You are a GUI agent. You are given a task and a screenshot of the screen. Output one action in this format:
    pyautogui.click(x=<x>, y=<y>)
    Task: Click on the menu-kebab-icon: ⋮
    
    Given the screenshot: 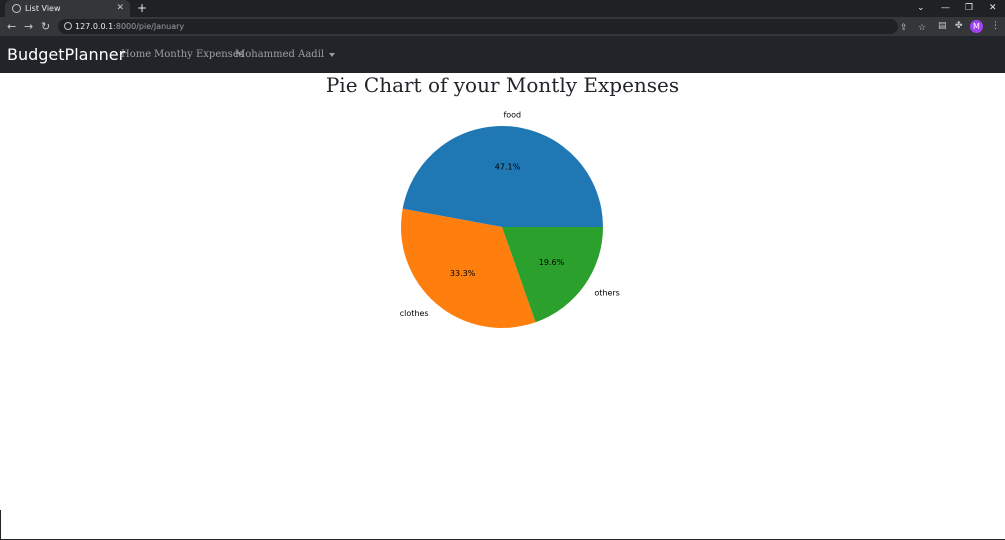 What is the action you would take?
    pyautogui.click(x=995, y=26)
    